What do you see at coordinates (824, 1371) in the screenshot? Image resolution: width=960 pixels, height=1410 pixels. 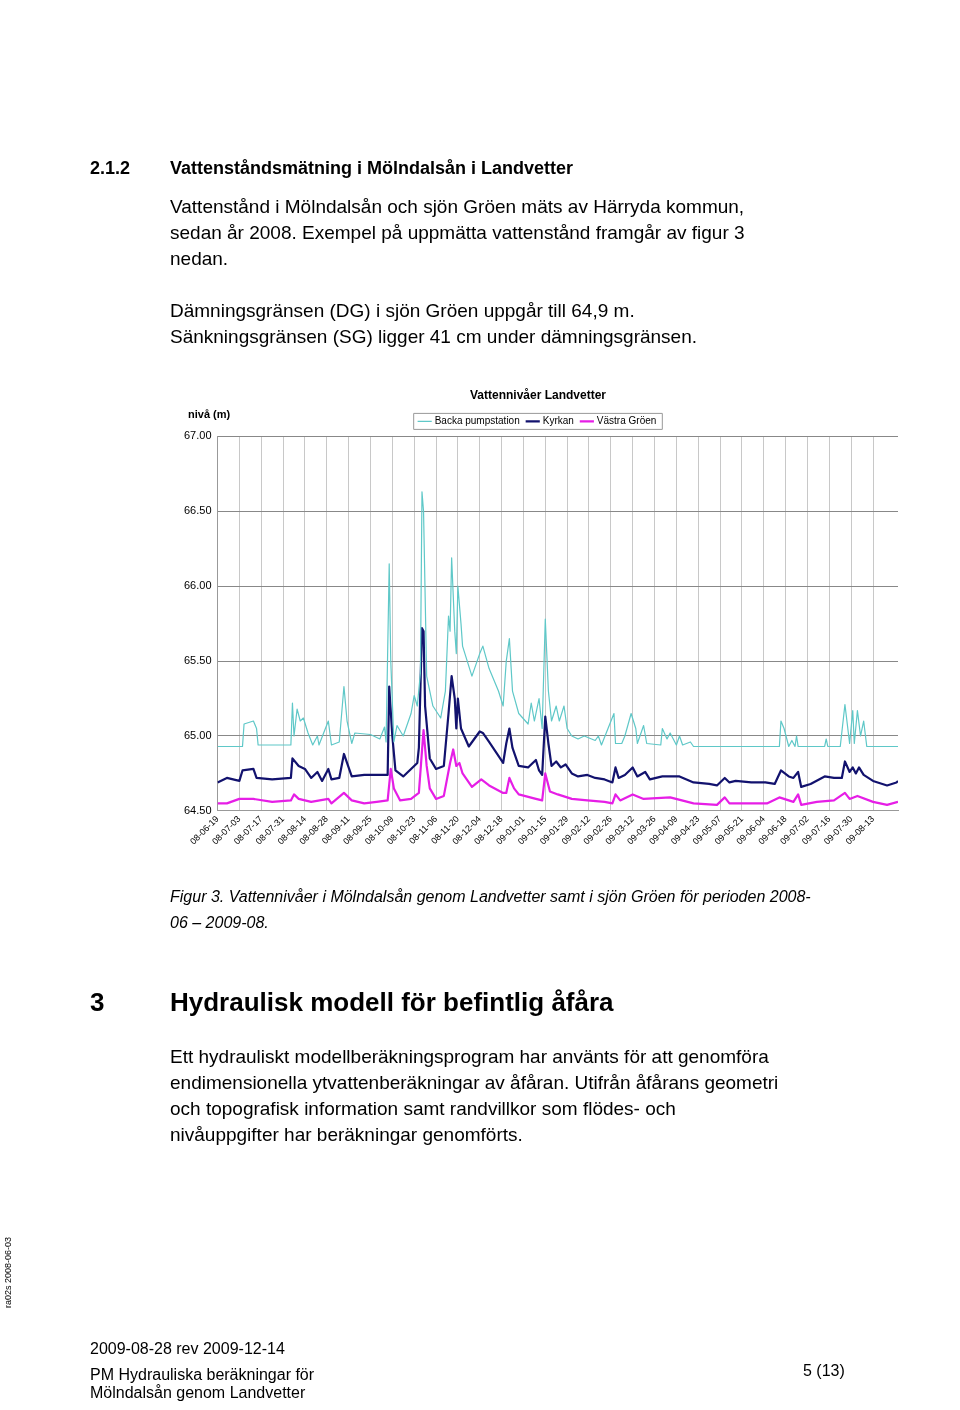 I see `text: 5 (13)` at bounding box center [824, 1371].